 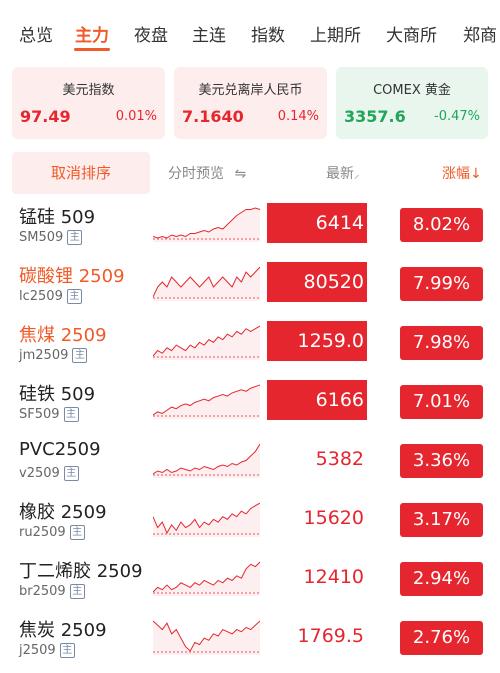 I want to click on tab-overview: 总览, so click(x=36, y=36).